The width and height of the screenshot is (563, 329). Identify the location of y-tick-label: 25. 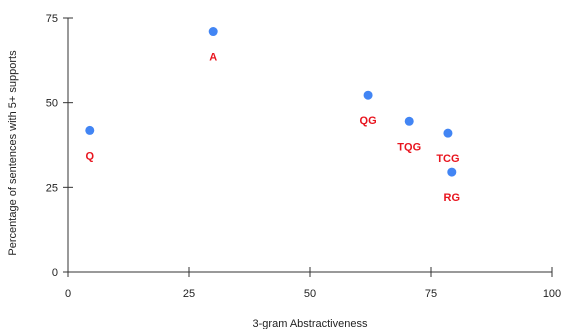
(52, 188).